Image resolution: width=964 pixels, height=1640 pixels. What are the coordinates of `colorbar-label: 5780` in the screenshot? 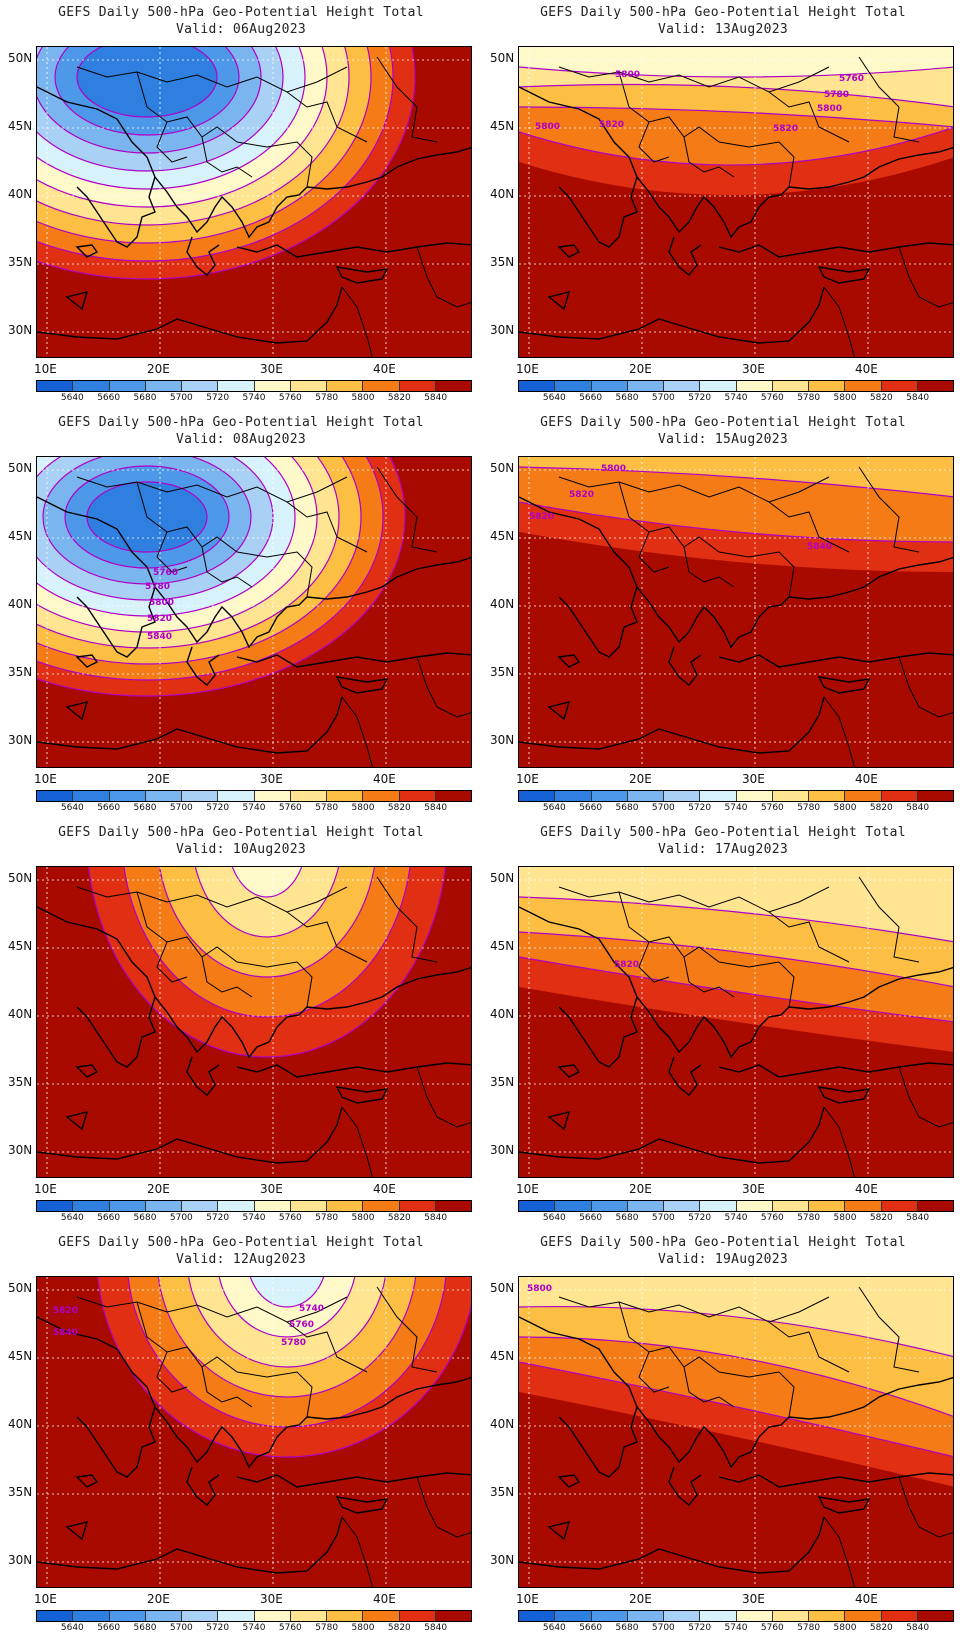 It's located at (327, 1628).